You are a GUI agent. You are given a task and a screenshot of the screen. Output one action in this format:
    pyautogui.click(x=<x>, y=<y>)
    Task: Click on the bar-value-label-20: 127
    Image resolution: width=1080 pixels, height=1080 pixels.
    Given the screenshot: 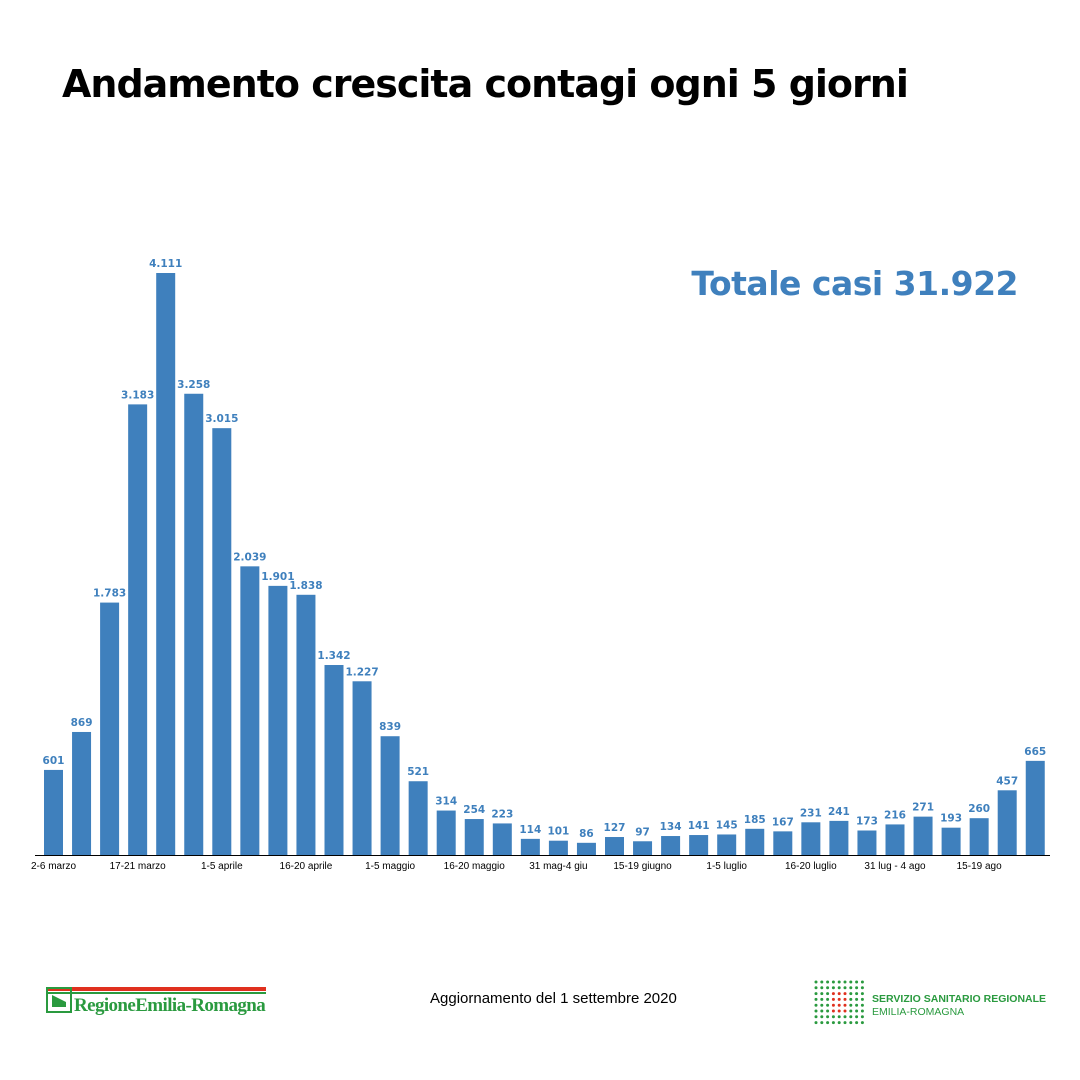 What is the action you would take?
    pyautogui.click(x=615, y=828)
    